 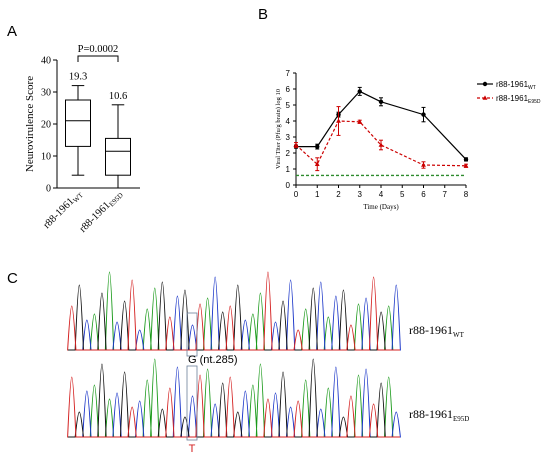 I want to click on mutation-position-label: G (nt.285), so click(x=213, y=360).